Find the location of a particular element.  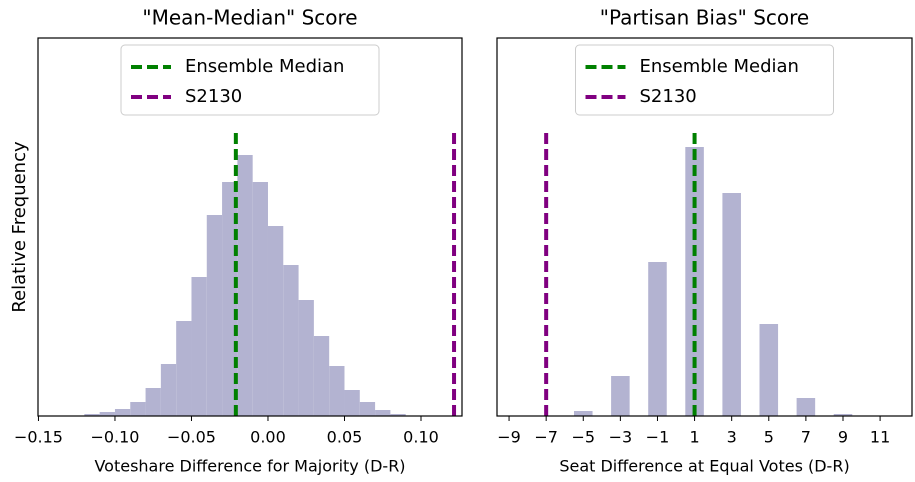

x-tick-label: 0.05 is located at coordinates (345, 437).